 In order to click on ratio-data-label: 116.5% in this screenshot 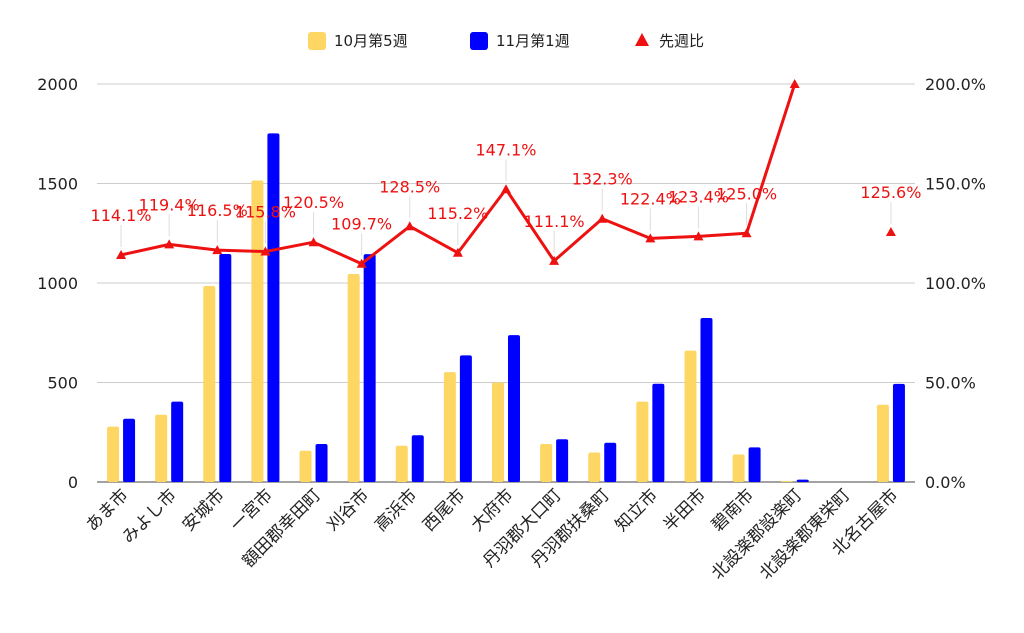, I will do `click(217, 210)`.